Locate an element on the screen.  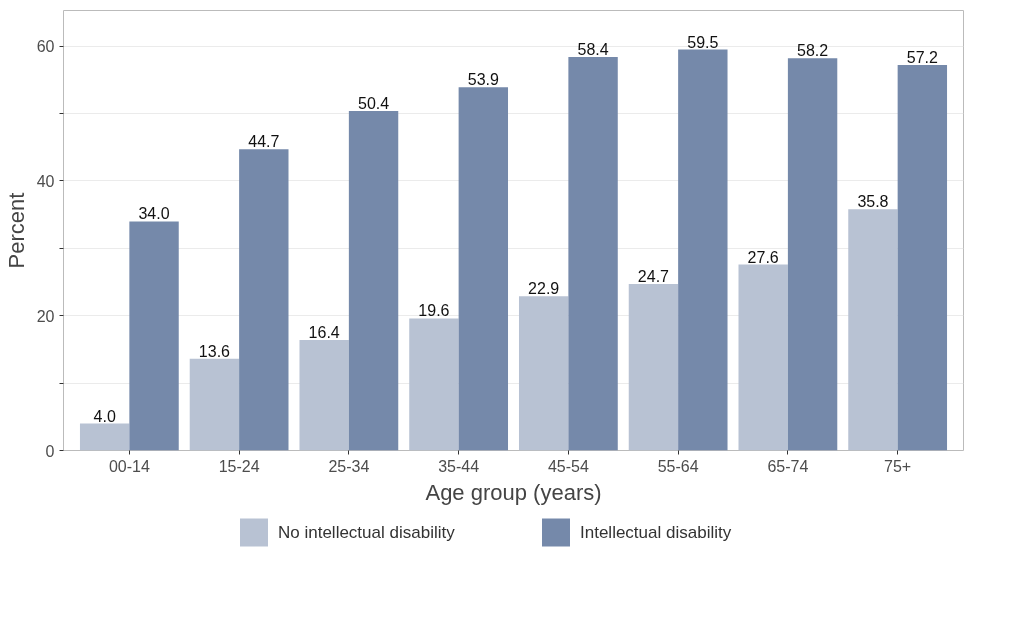
y-tick-label: 20 is located at coordinates (45, 316).